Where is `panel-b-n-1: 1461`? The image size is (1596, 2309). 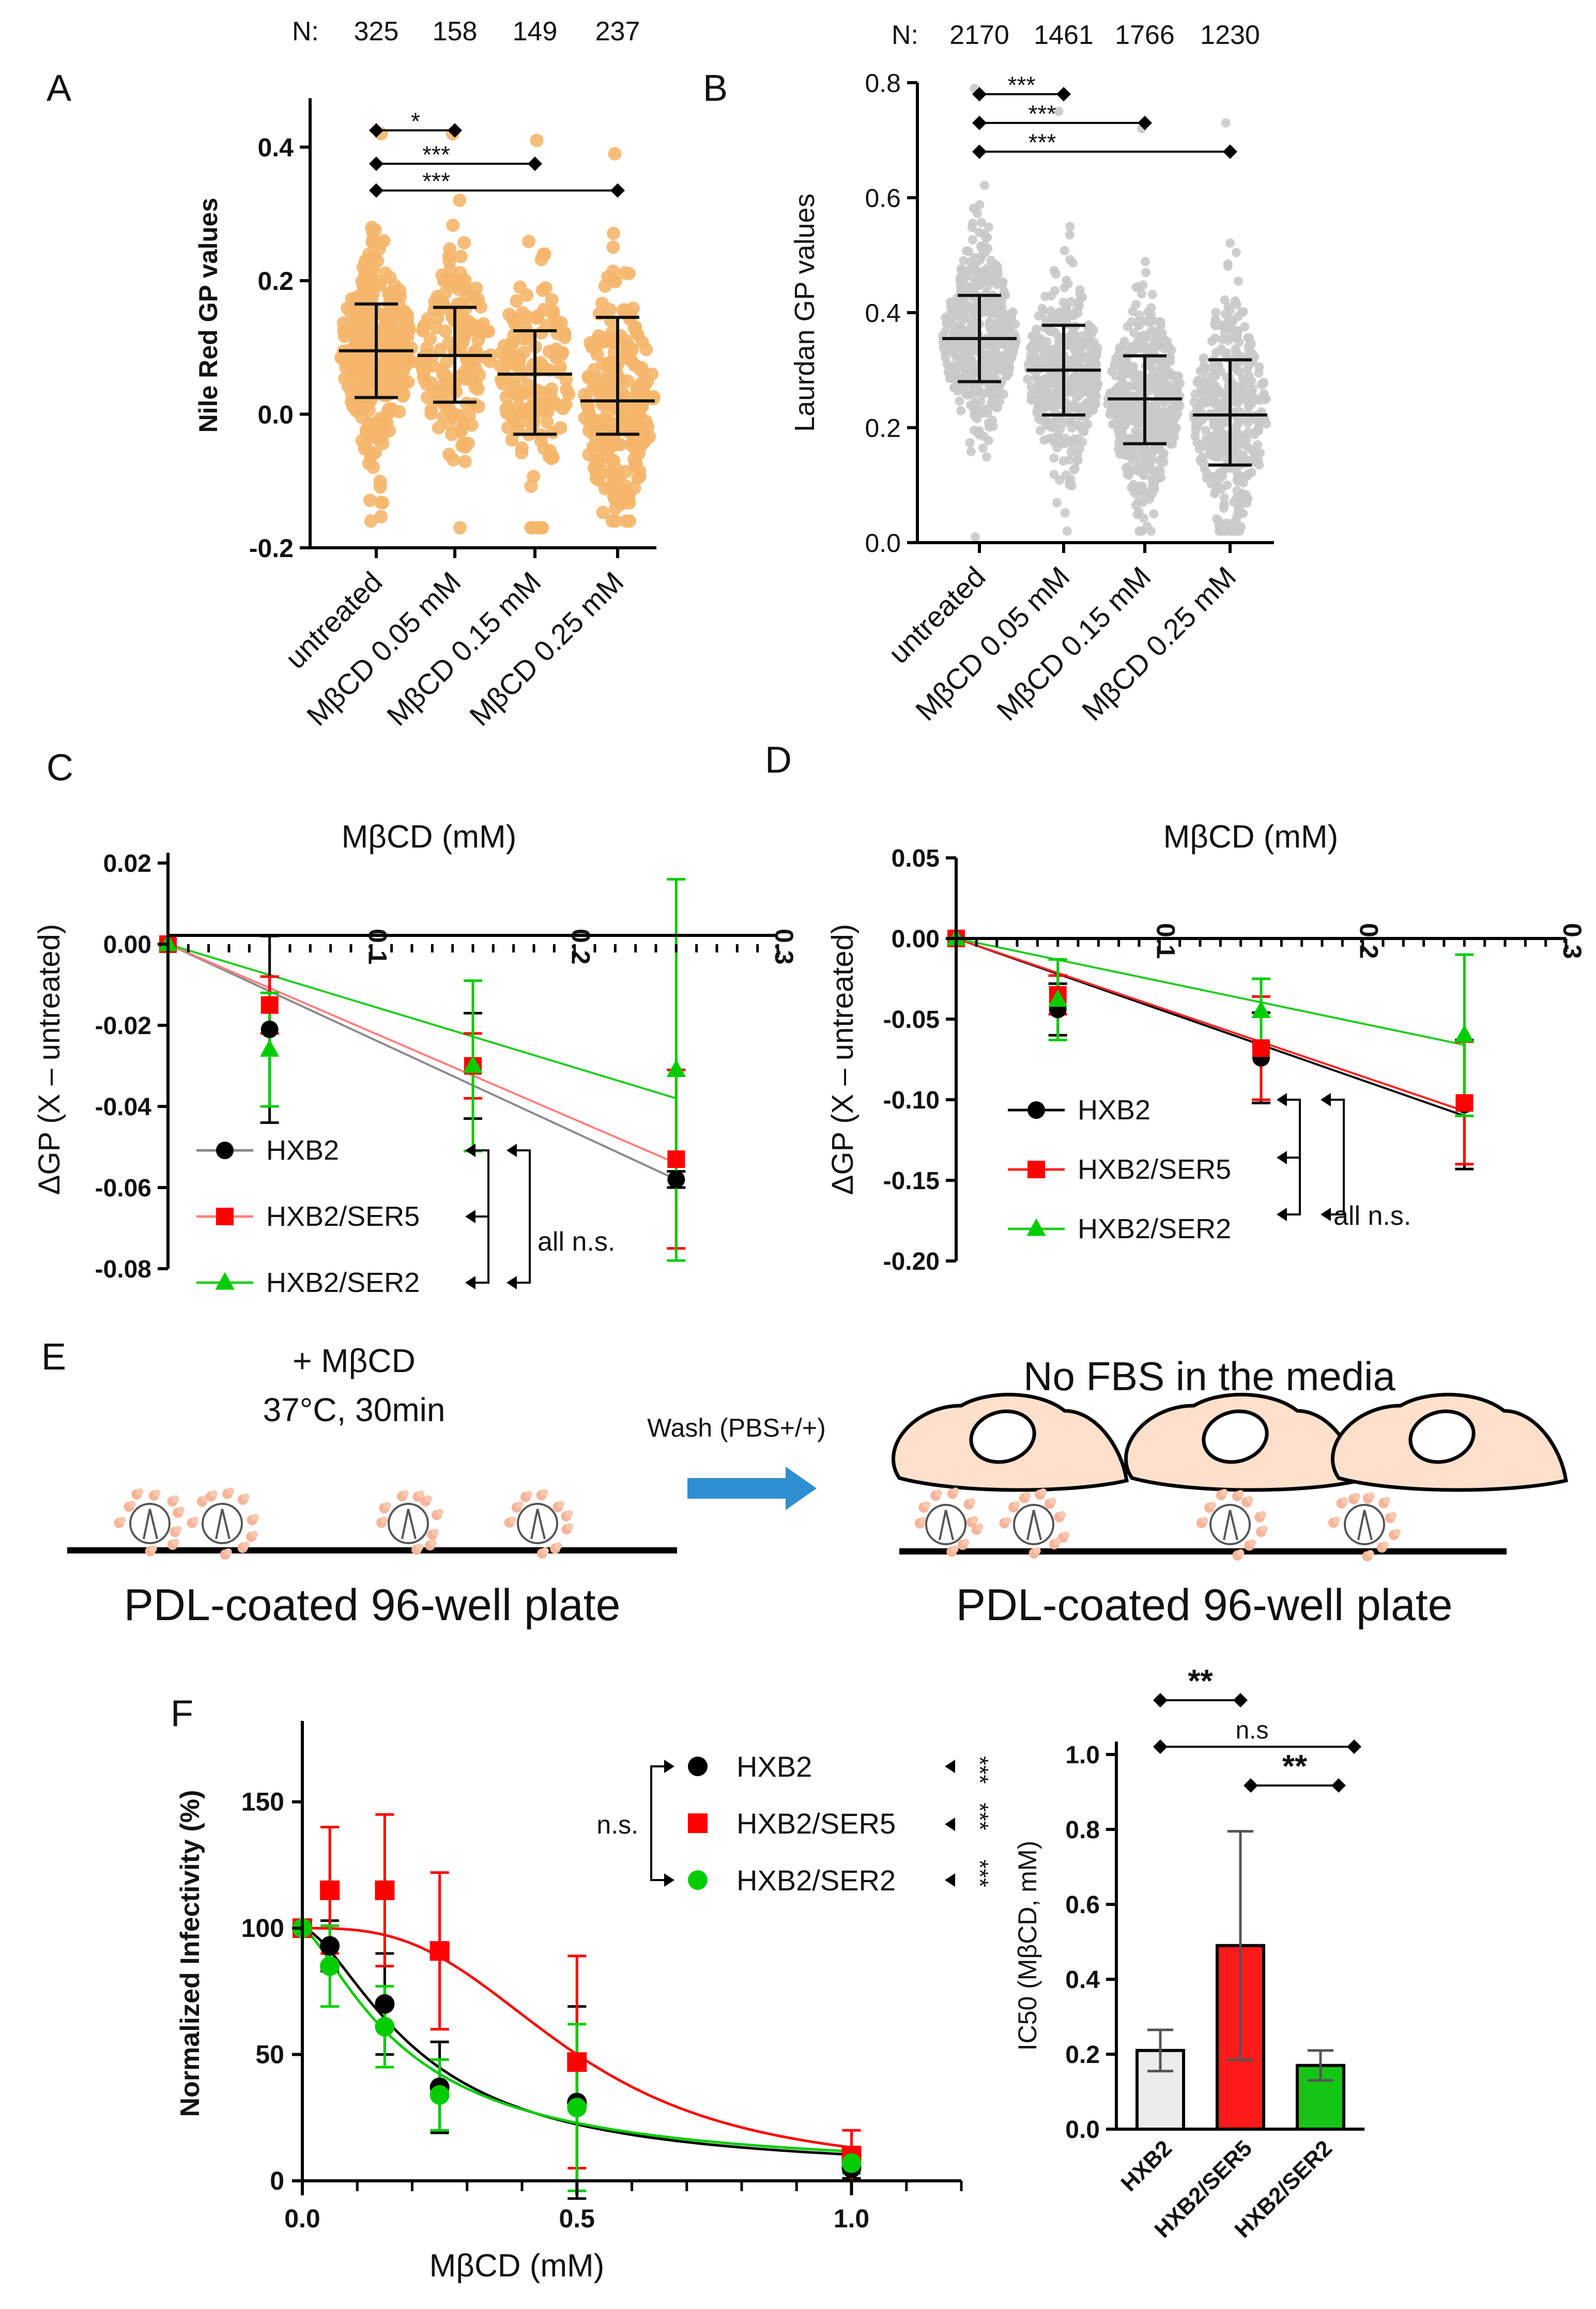 panel-b-n-1: 1461 is located at coordinates (1064, 35).